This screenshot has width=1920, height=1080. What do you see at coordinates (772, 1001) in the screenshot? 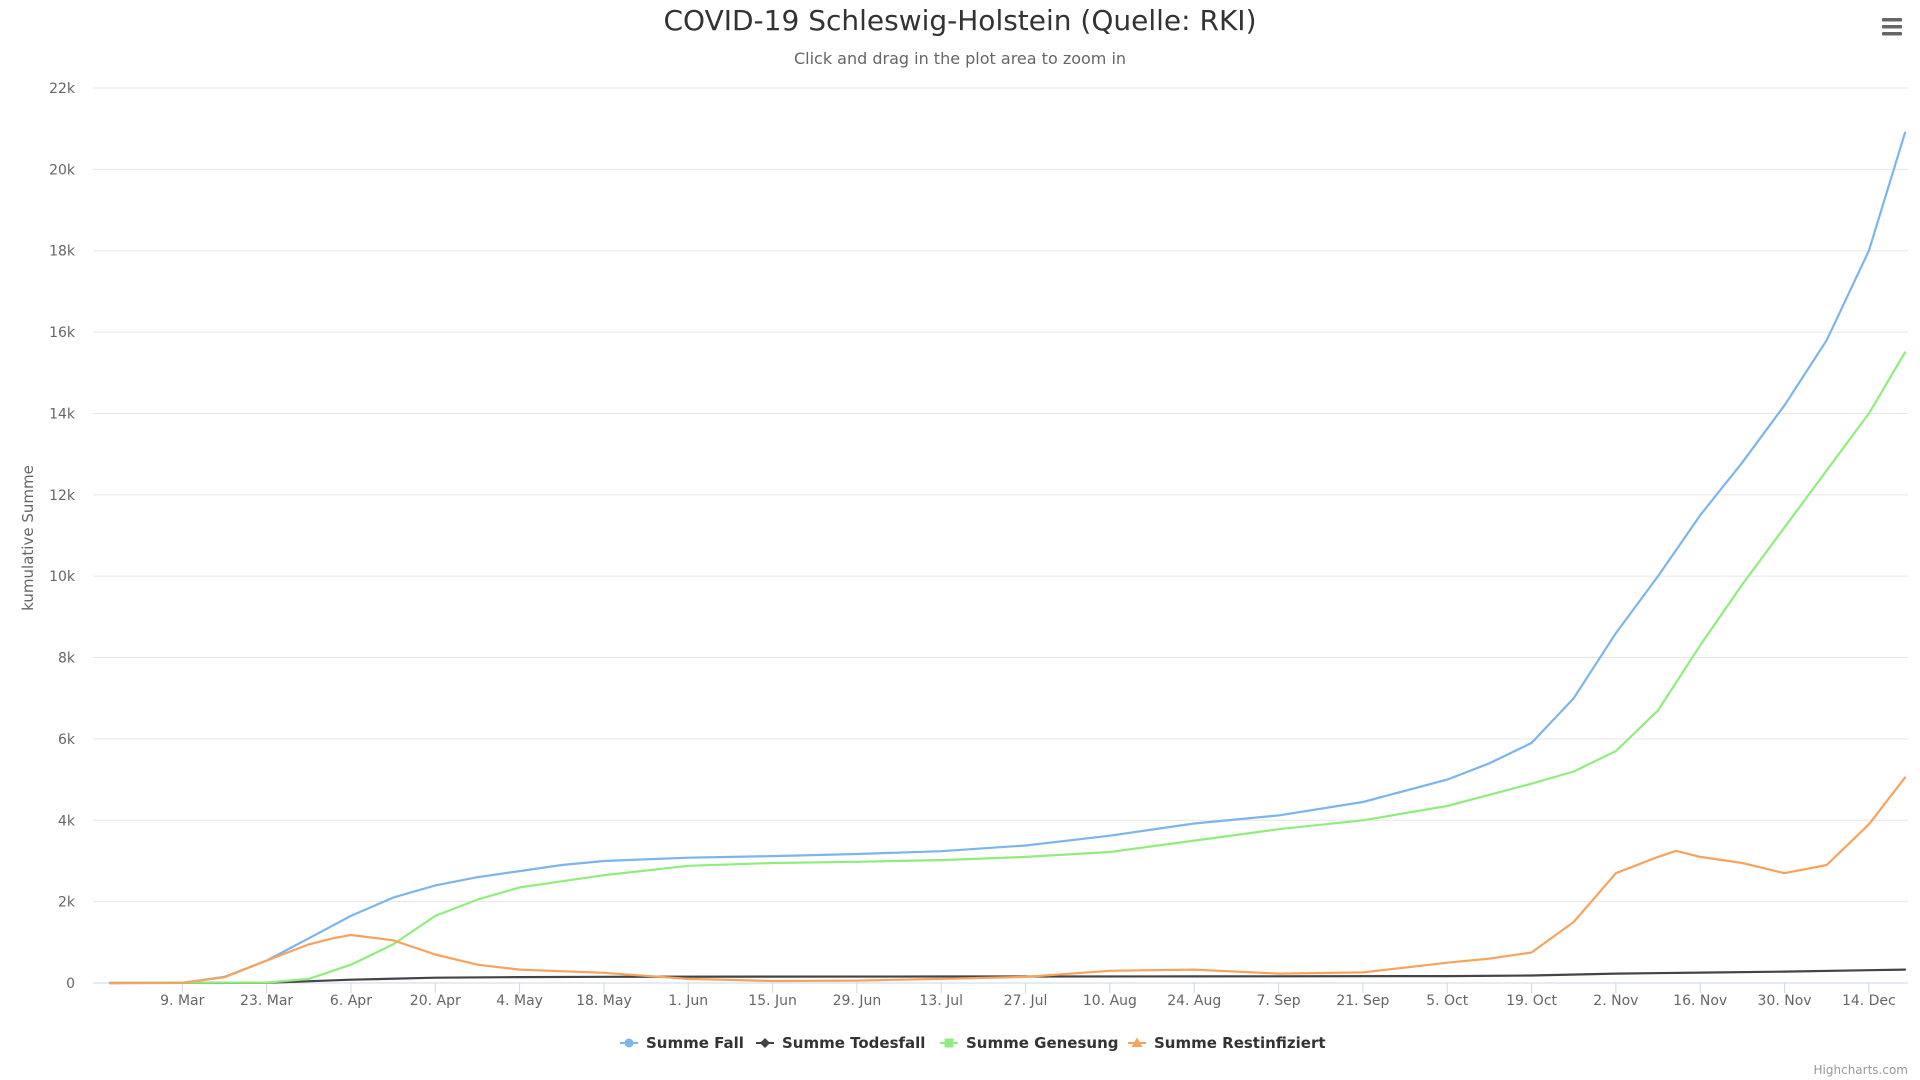
I see `x-tick-label: 15. Jun` at bounding box center [772, 1001].